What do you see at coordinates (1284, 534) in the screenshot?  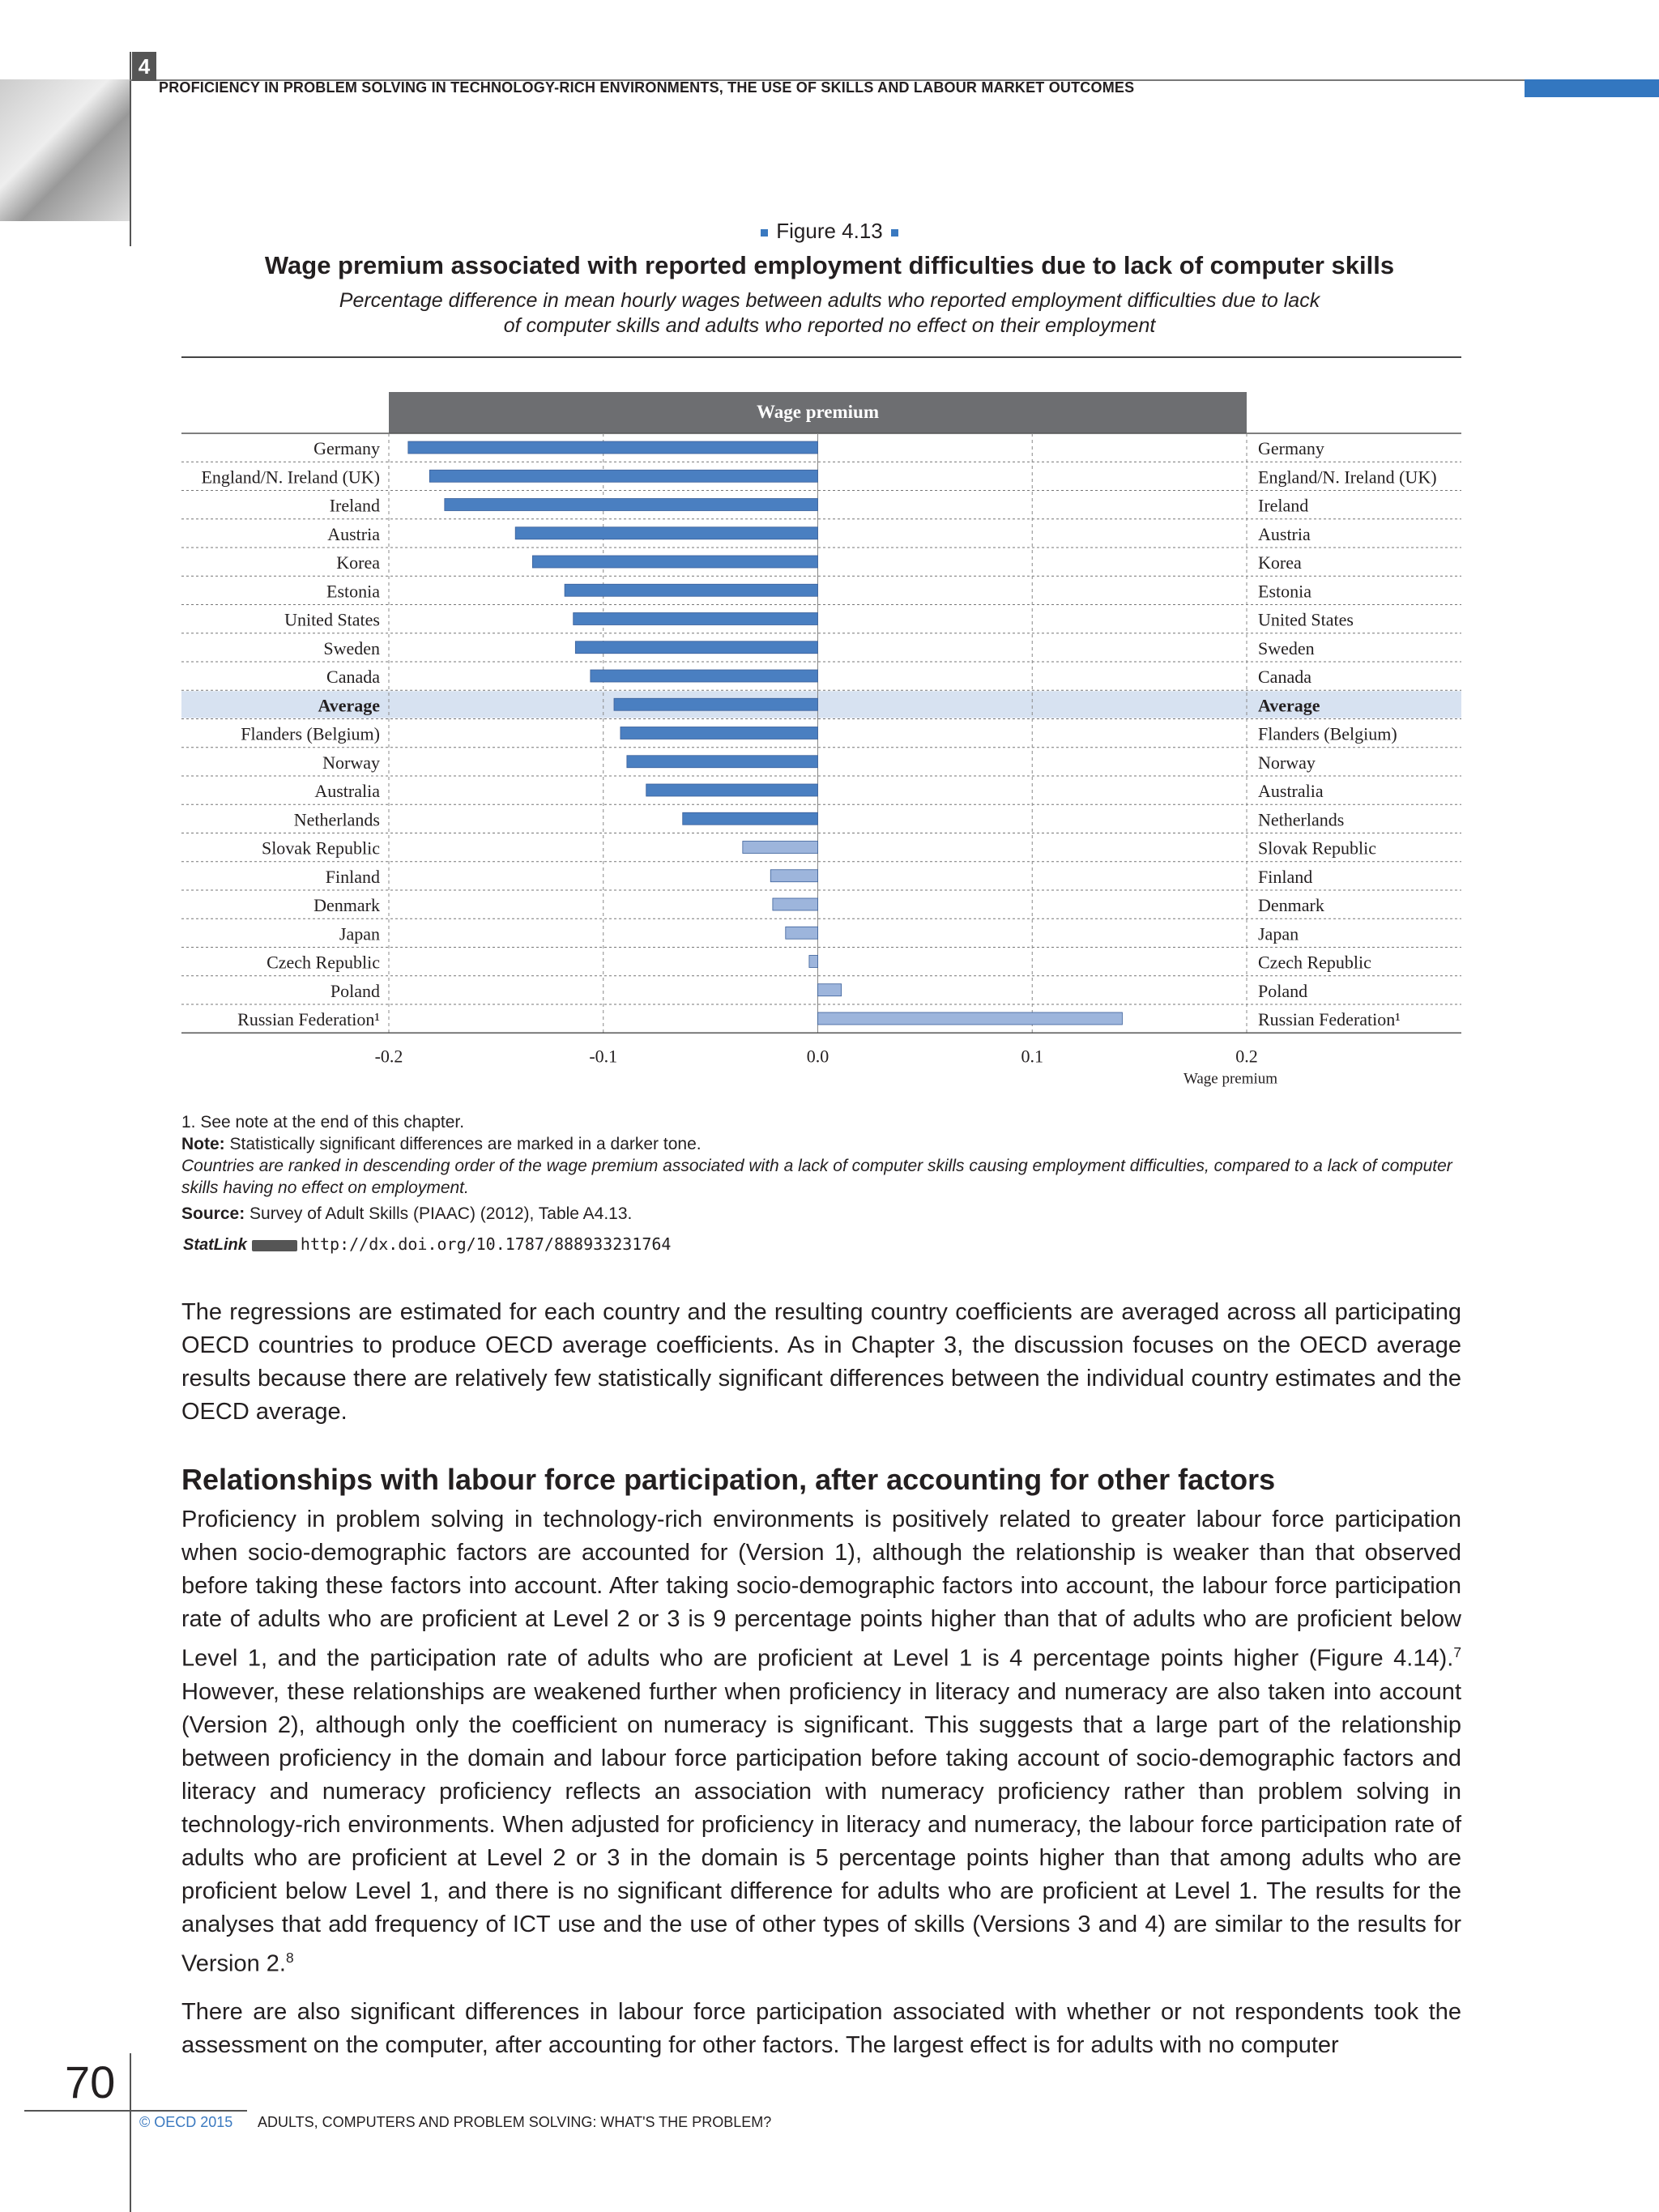 I see `category-label-right: Austria` at bounding box center [1284, 534].